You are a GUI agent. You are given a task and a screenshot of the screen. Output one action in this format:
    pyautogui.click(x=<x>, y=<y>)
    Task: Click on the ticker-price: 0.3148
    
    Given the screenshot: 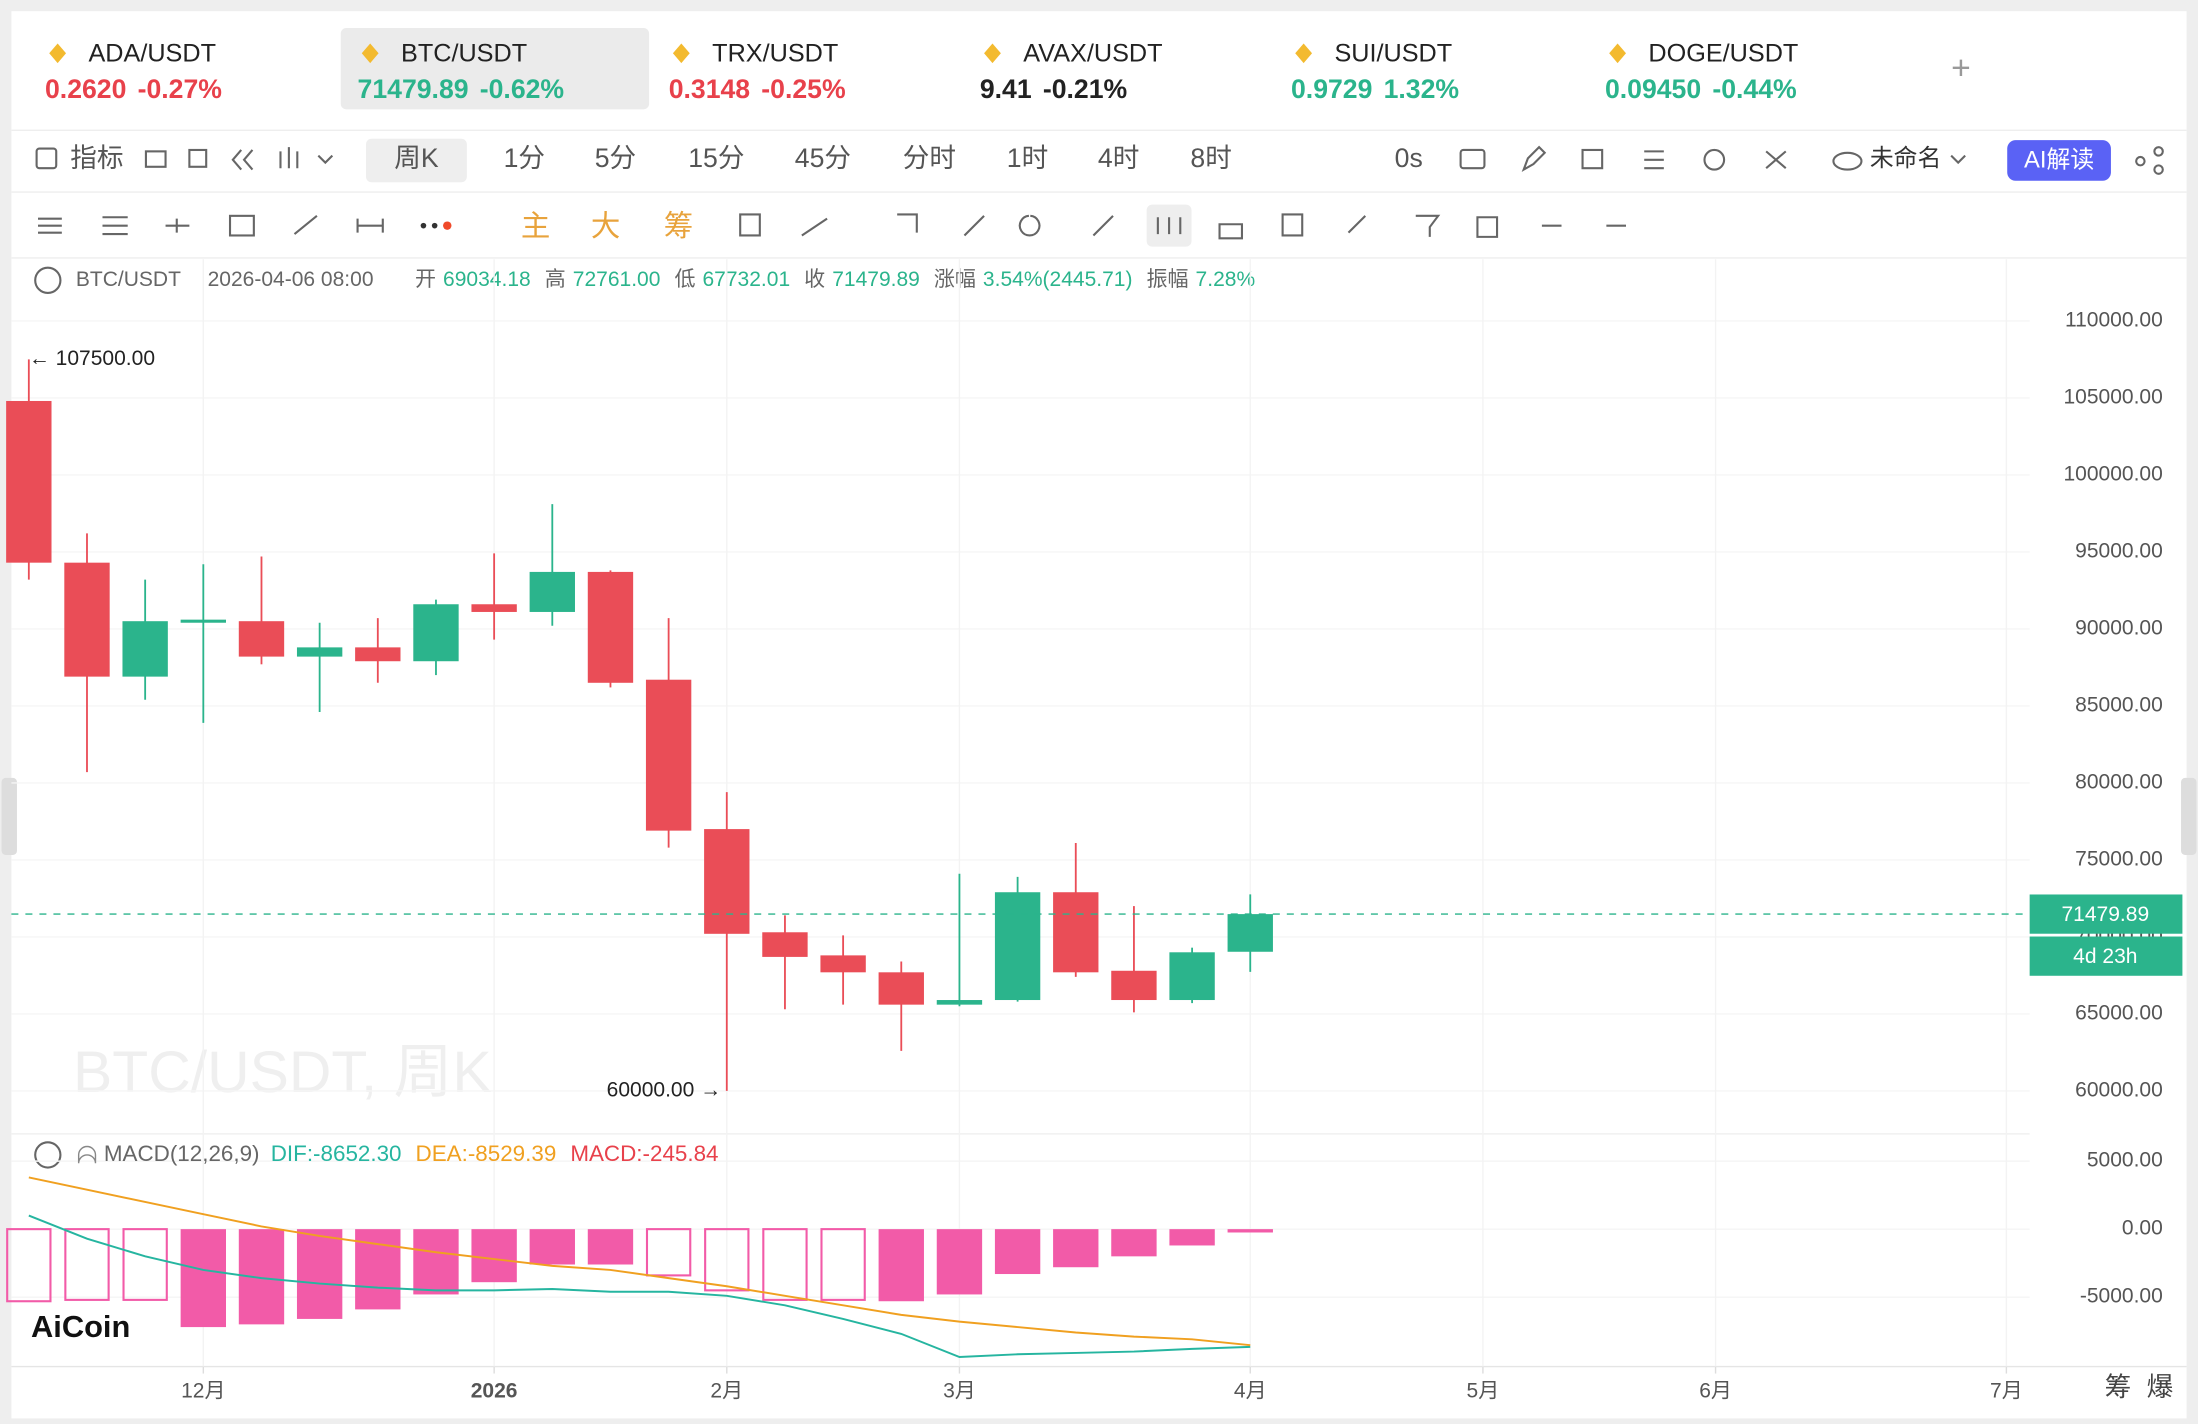 What is the action you would take?
    pyautogui.click(x=709, y=89)
    